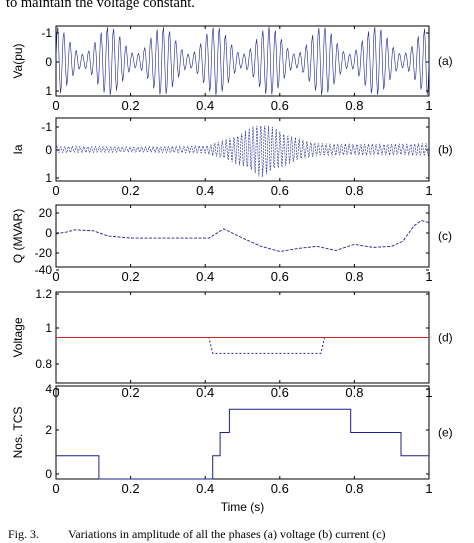  What do you see at coordinates (18, 60) in the screenshot?
I see `y-axis-label: Va(pu)` at bounding box center [18, 60].